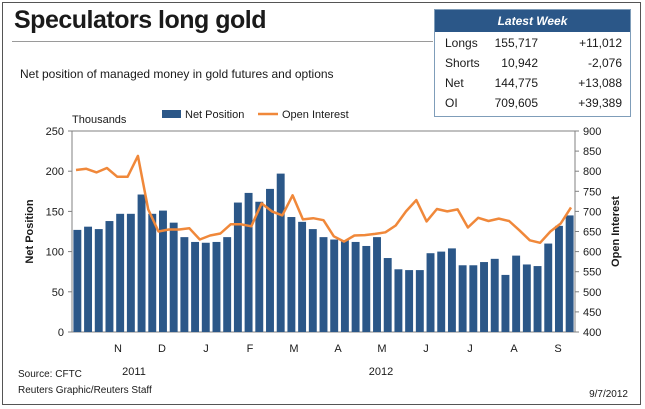 Image resolution: width=645 pixels, height=409 pixels. What do you see at coordinates (162, 349) in the screenshot?
I see `x-month-label: D` at bounding box center [162, 349].